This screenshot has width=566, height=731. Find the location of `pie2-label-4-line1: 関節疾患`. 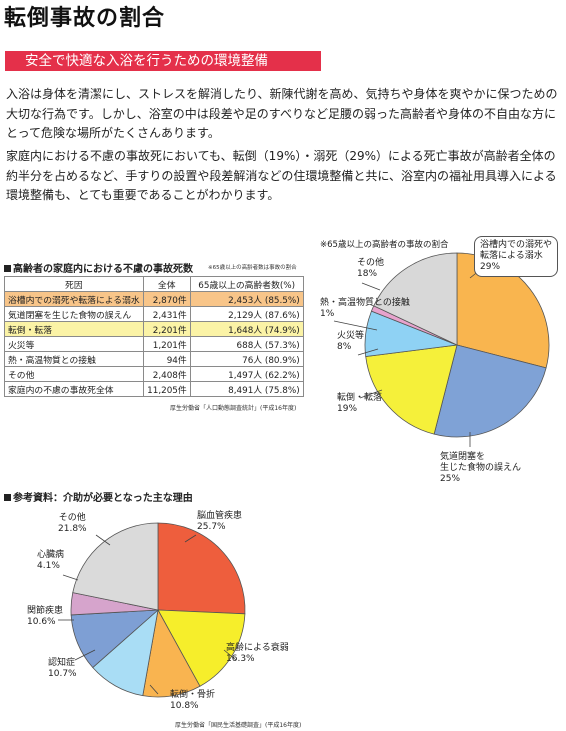

pie2-label-4-line1: 関節疾患 is located at coordinates (45, 611).